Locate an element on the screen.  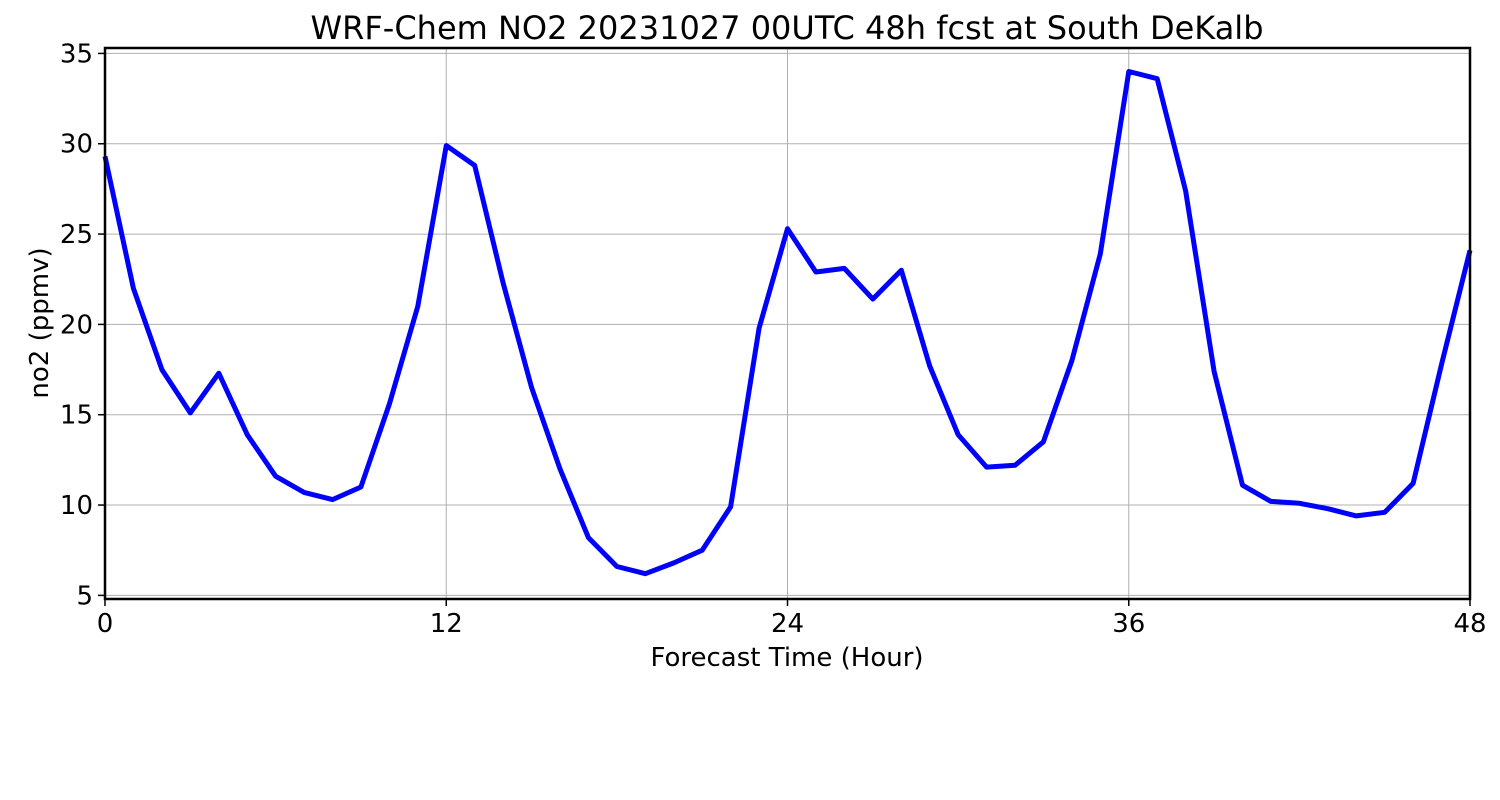
x-tick-label: 0 is located at coordinates (105, 624).